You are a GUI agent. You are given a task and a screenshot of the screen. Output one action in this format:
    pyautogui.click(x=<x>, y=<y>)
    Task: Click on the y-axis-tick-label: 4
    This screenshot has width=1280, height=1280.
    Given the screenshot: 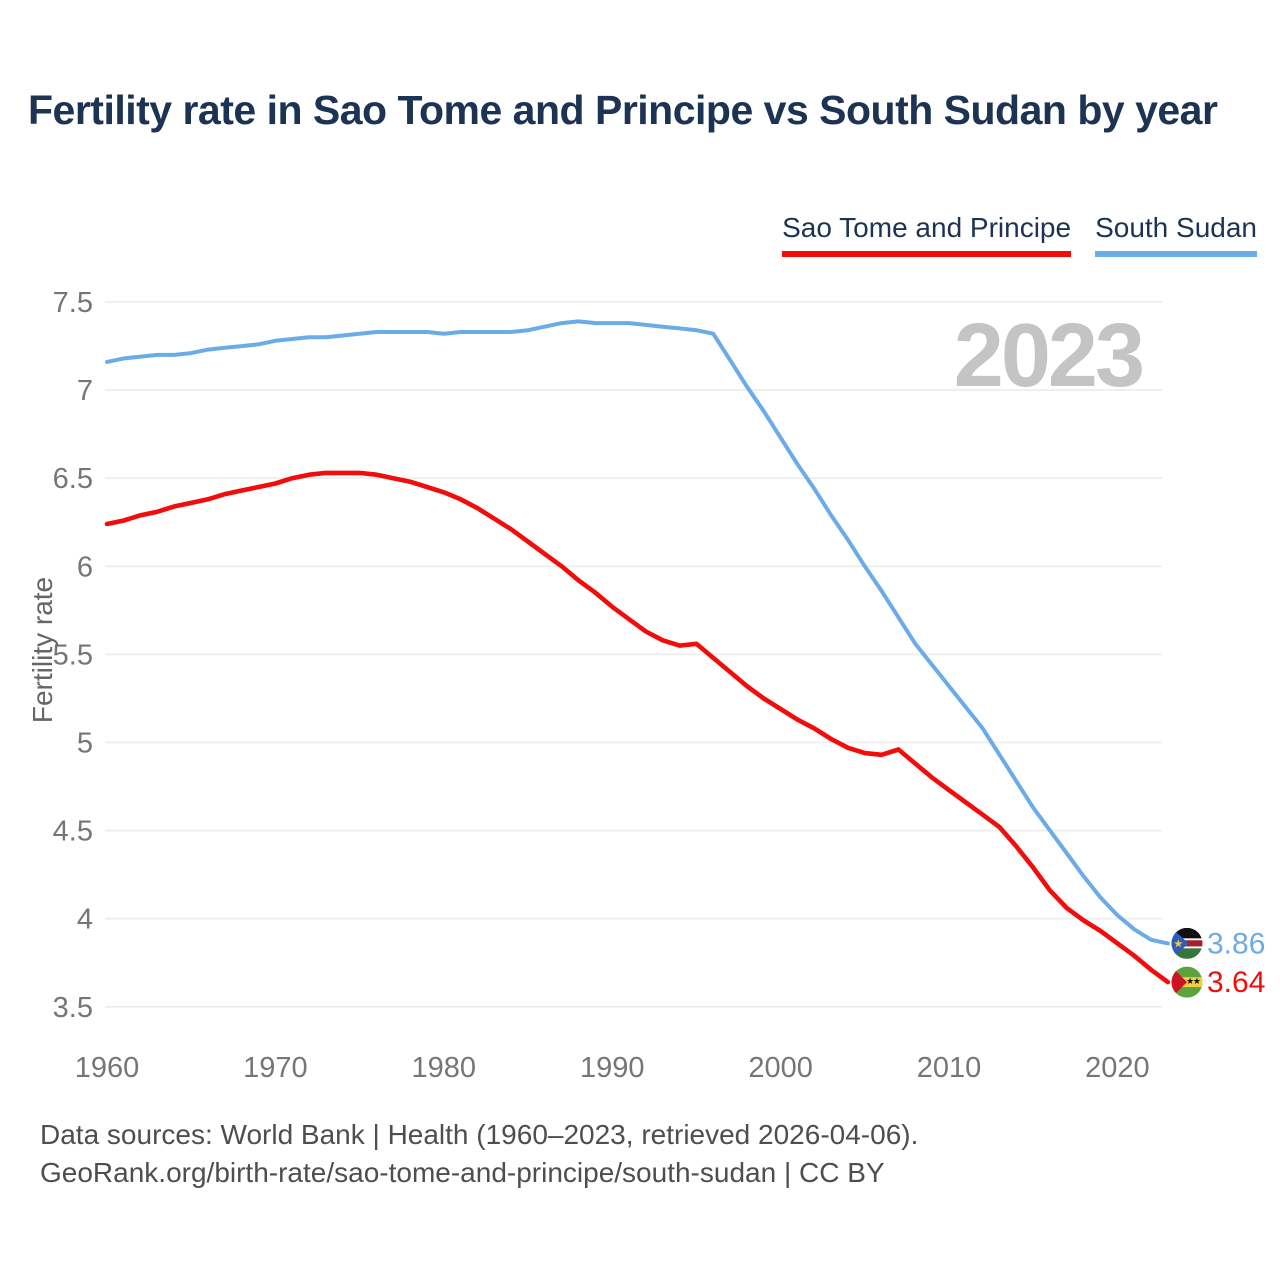 What is the action you would take?
    pyautogui.click(x=85, y=920)
    